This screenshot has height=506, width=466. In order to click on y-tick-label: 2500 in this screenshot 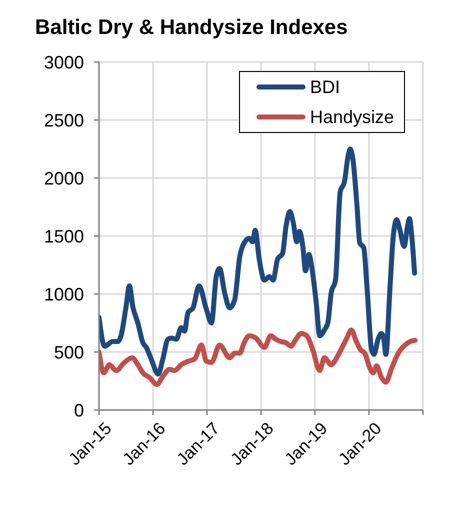, I will do `click(64, 120)`.